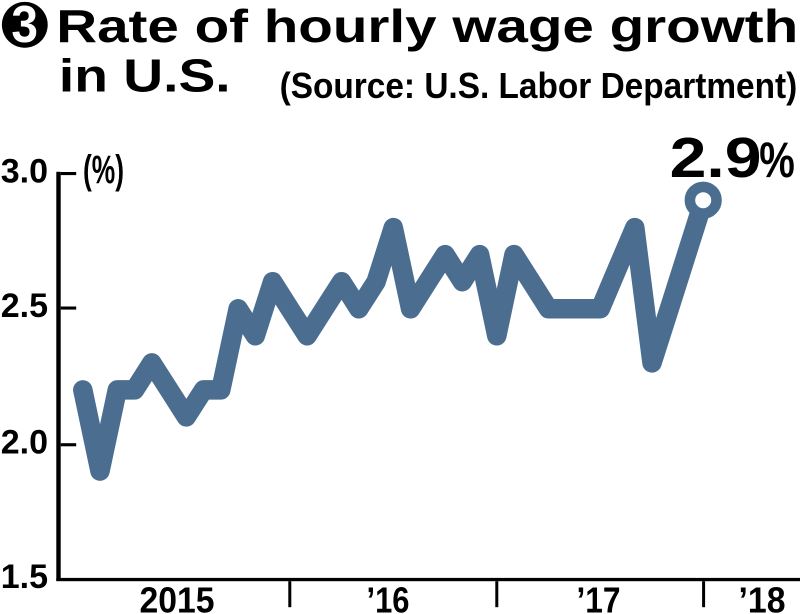 This screenshot has width=800, height=614. What do you see at coordinates (388, 597) in the screenshot?
I see `svg-text: ’16` at bounding box center [388, 597].